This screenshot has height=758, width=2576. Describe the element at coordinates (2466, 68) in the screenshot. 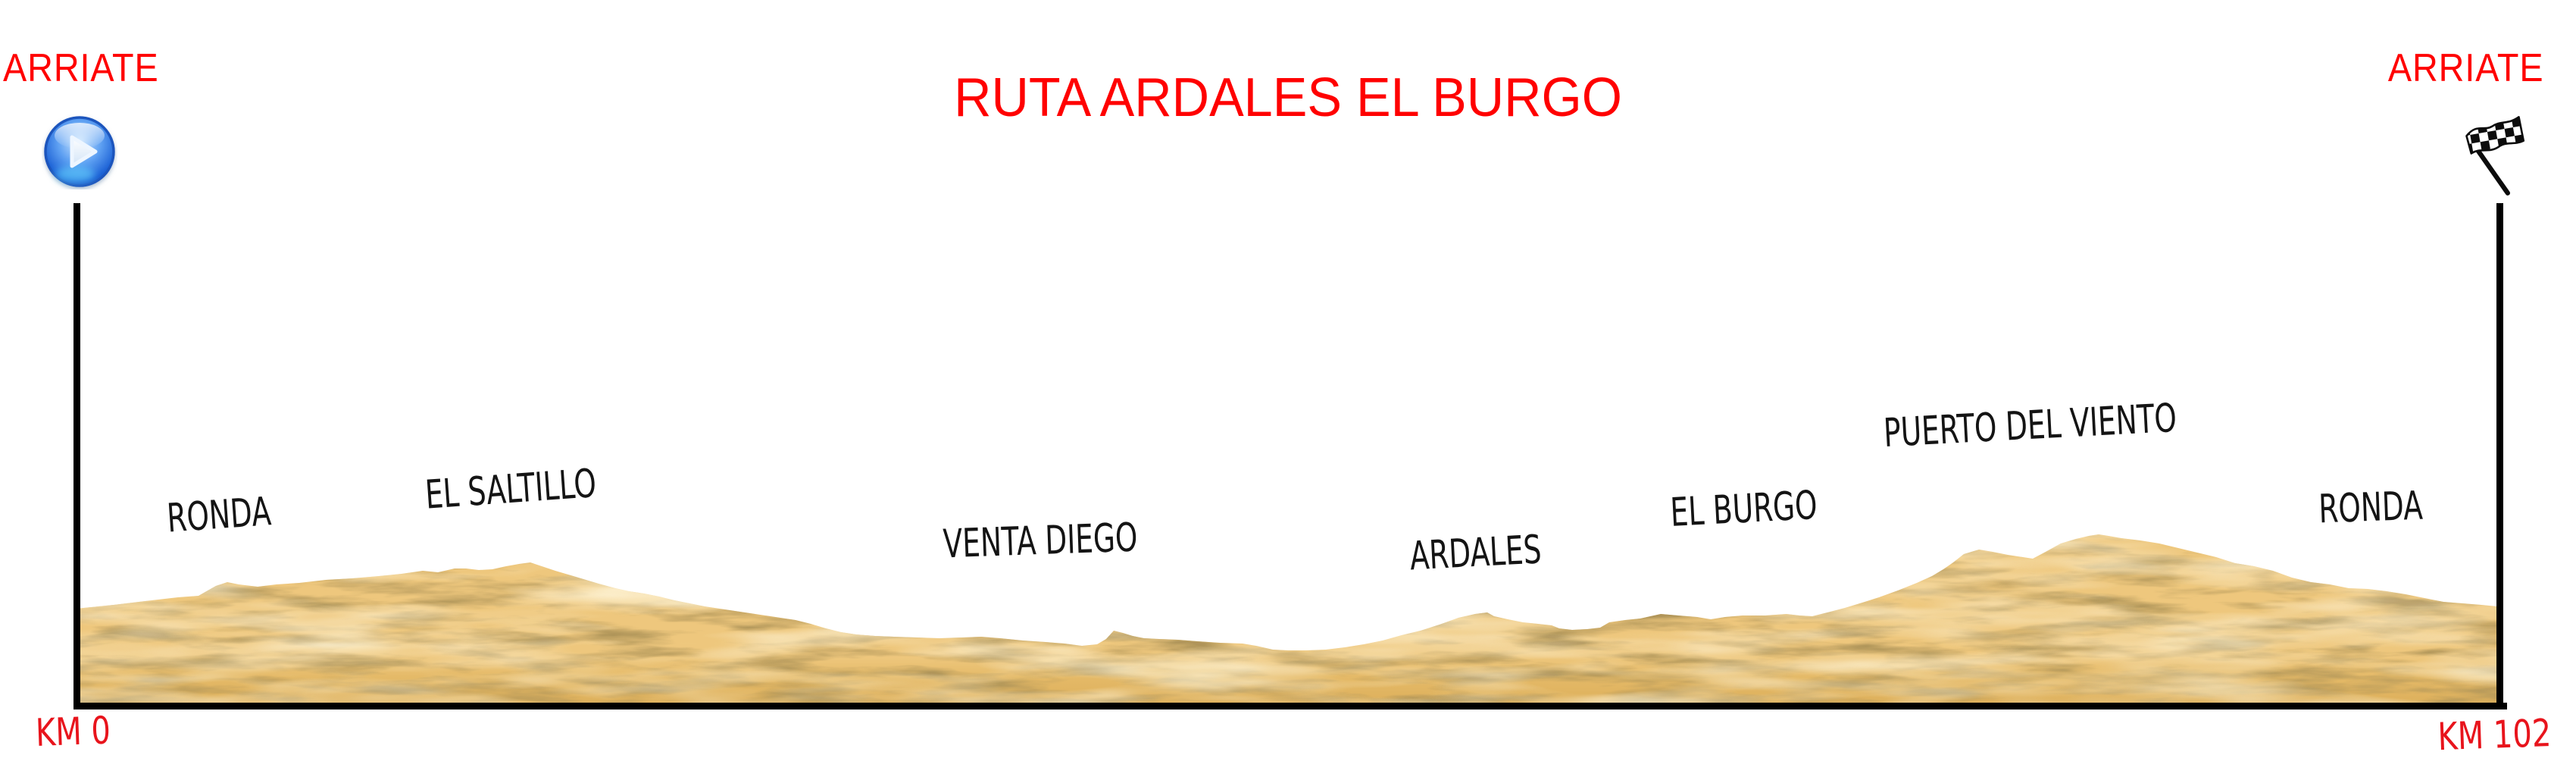

I see `finish-town-label: ARRIATE` at that location.